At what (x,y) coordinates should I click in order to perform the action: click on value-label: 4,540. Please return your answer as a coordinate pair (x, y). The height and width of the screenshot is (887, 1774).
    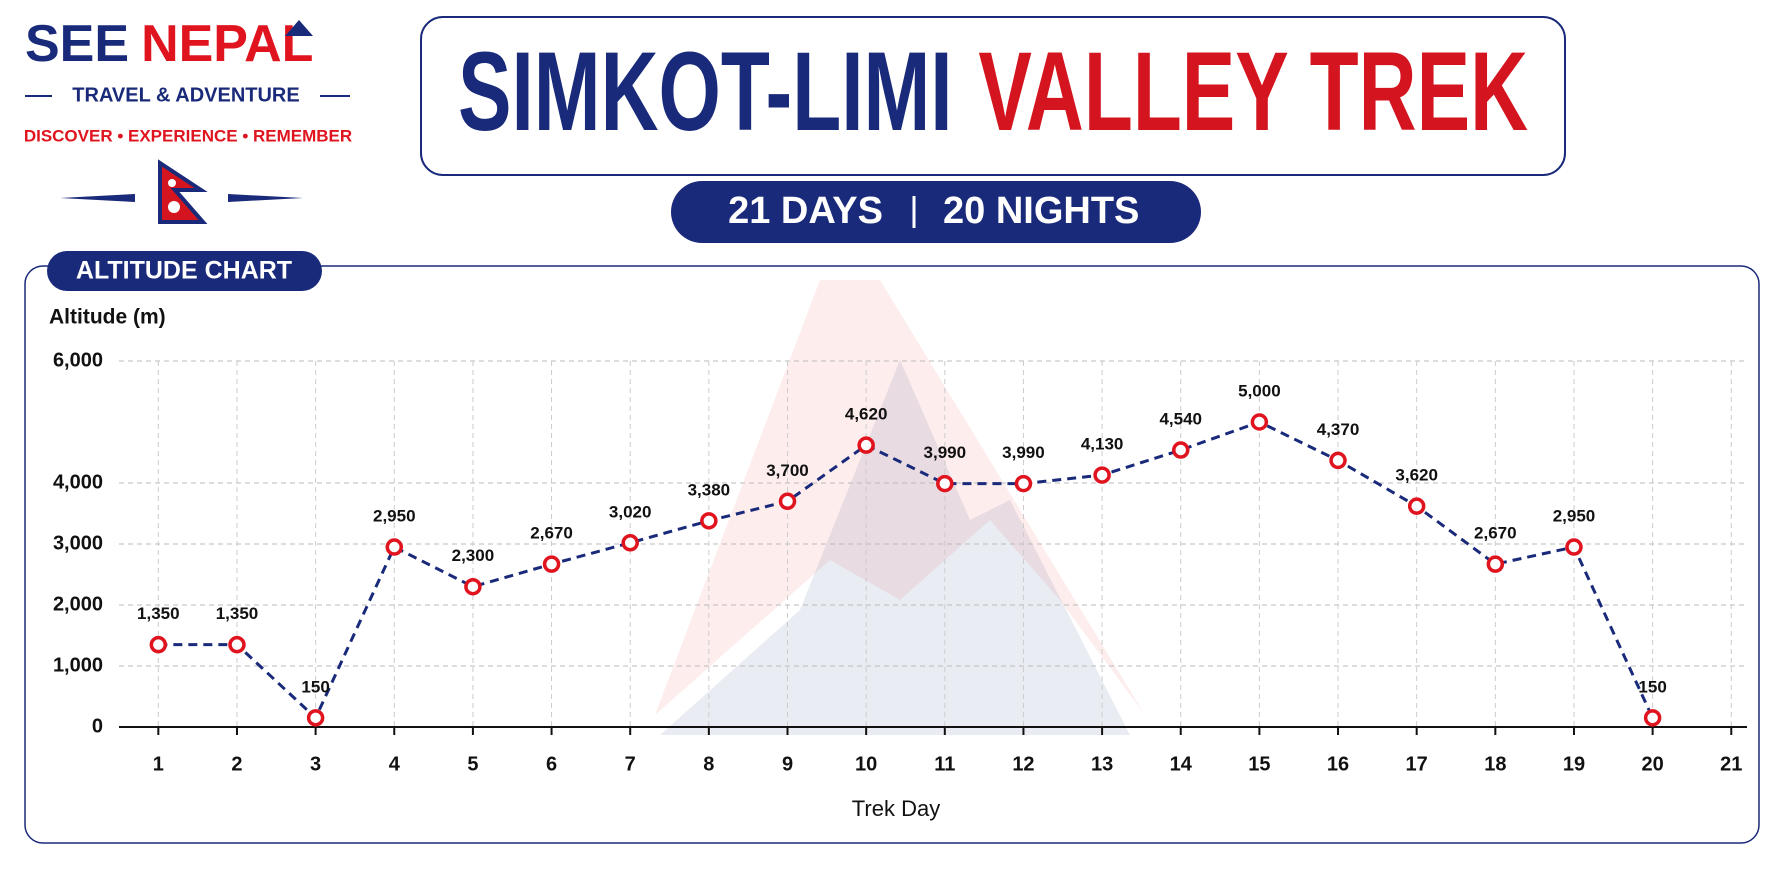
    Looking at the image, I should click on (1180, 419).